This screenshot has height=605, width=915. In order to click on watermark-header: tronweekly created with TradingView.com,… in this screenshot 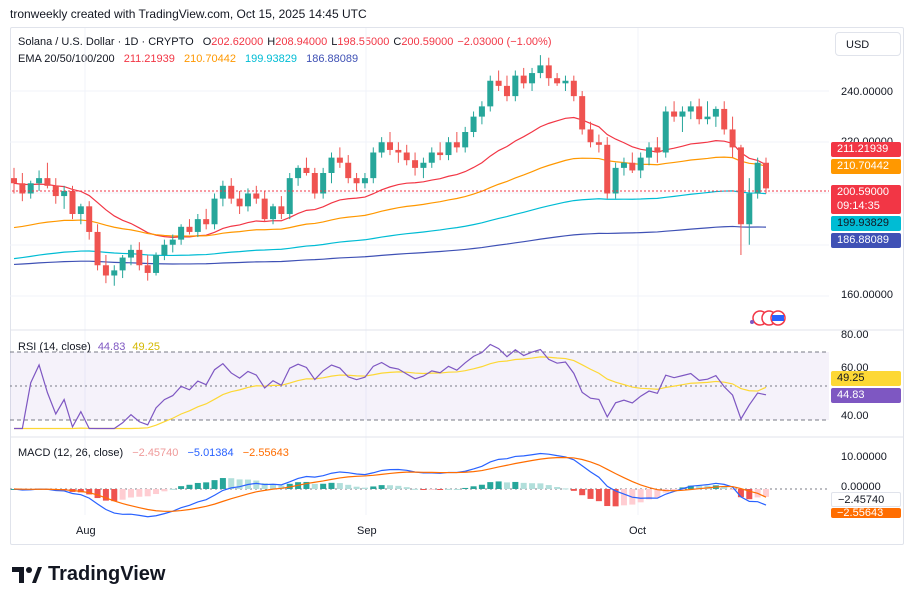, I will do `click(188, 14)`.